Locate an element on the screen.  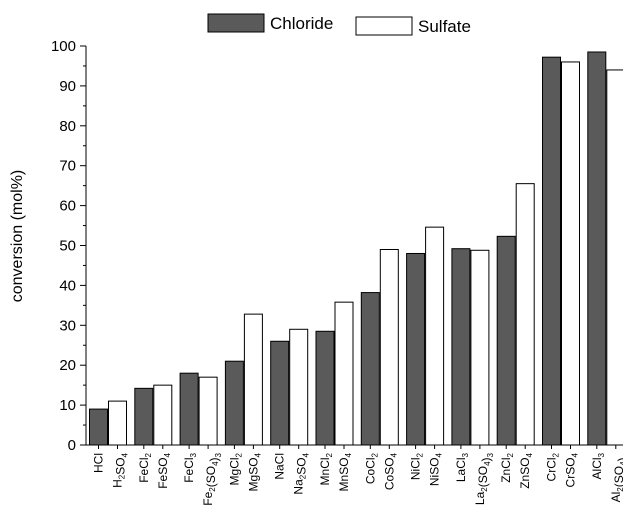
y-tick-label: 30 is located at coordinates (67, 325).